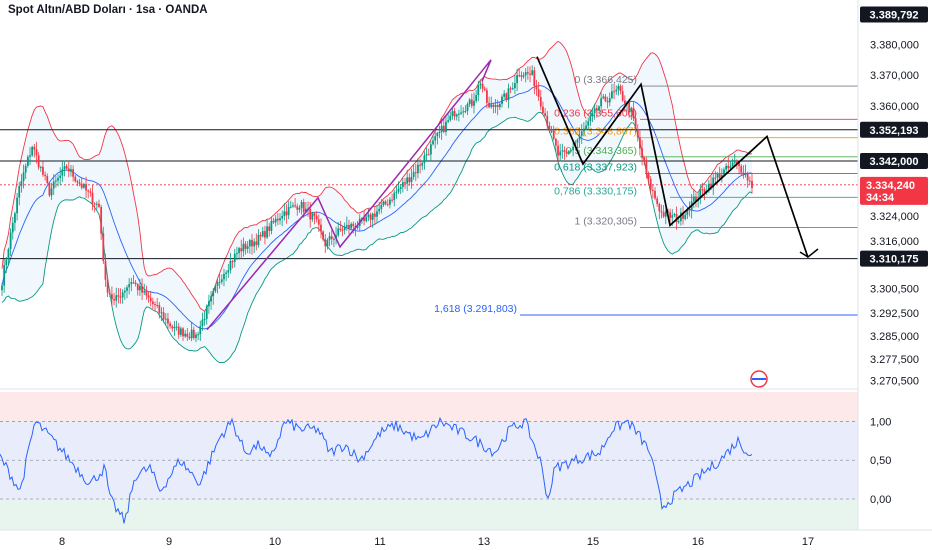 The width and height of the screenshot is (932, 550). Describe the element at coordinates (894, 260) in the screenshot. I see `level-tag-text-3: 3.310,175` at that location.